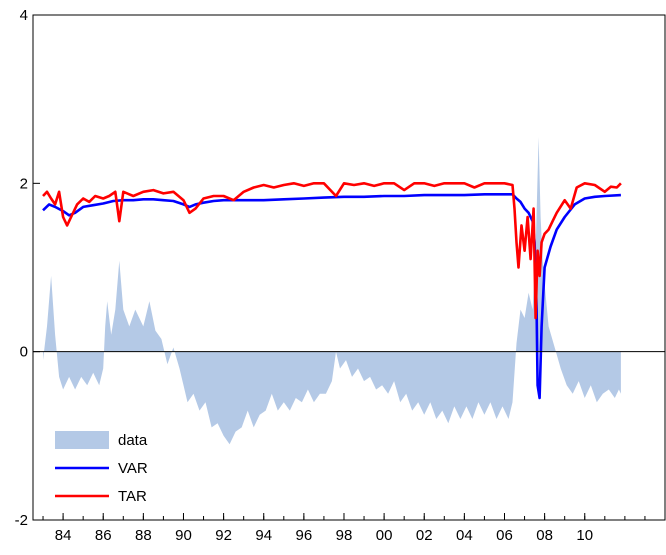  I want to click on y-tick-label: 2, so click(24, 183).